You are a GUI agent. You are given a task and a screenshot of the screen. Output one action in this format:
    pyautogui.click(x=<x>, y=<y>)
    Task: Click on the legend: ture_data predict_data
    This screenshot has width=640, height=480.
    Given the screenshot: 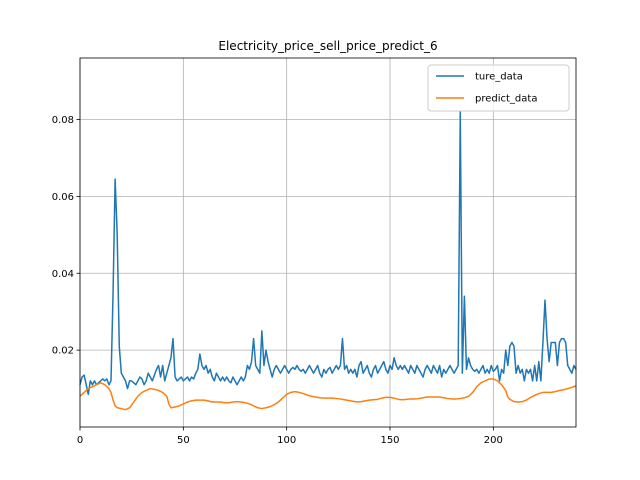 What is the action you would take?
    pyautogui.click(x=498, y=88)
    